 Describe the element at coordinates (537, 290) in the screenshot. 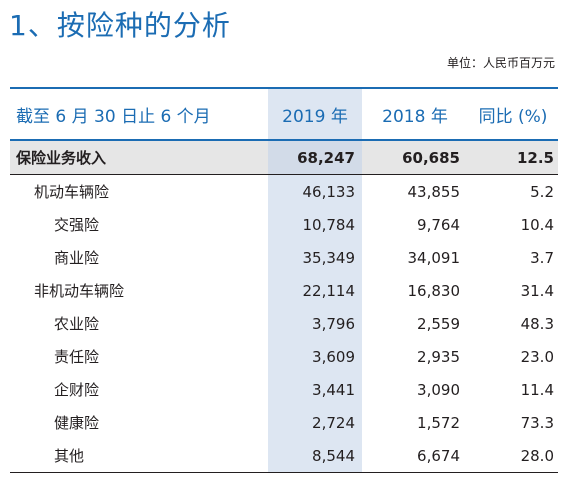

I see `row-value-yoy: 31.4` at that location.